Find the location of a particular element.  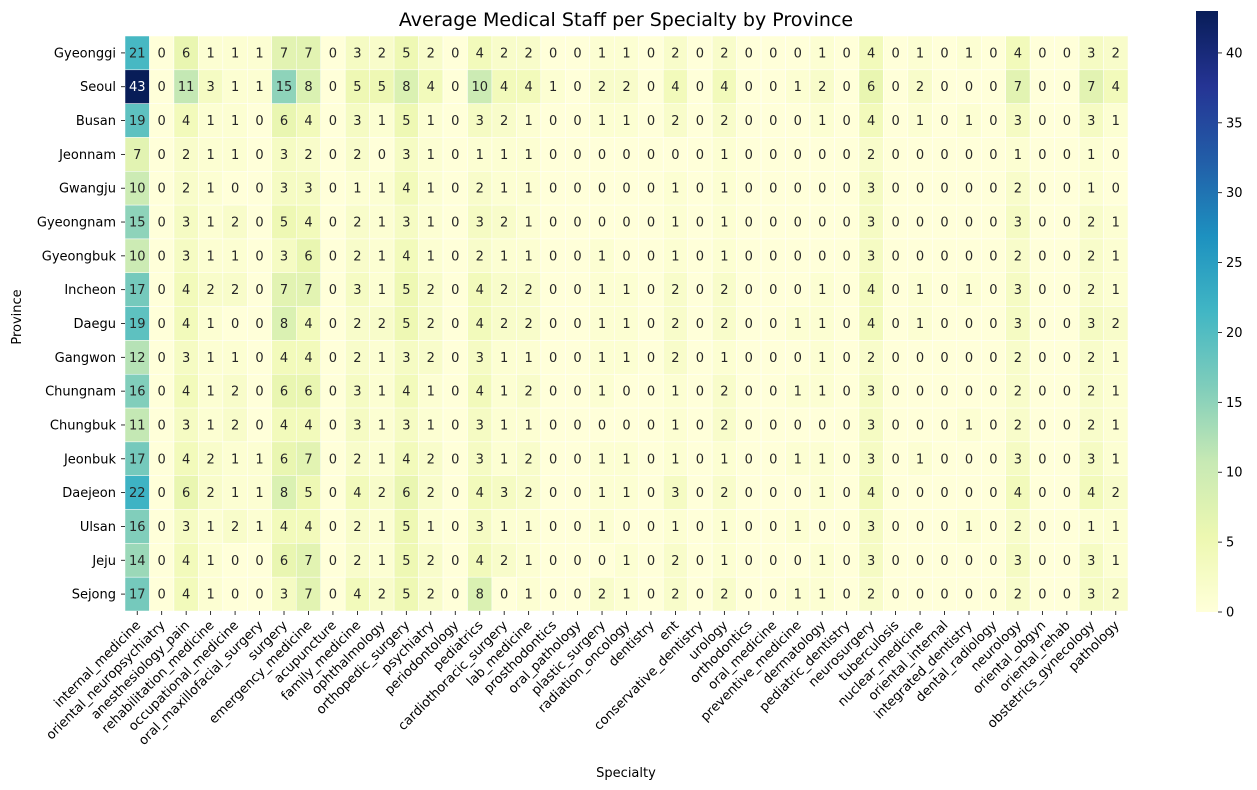

colorbar-tick-label: 25 is located at coordinates (1234, 263).